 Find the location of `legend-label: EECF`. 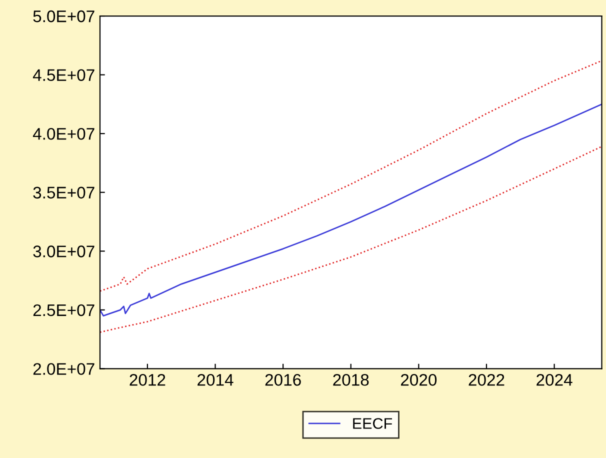

legend-label: EECF is located at coordinates (372, 423).